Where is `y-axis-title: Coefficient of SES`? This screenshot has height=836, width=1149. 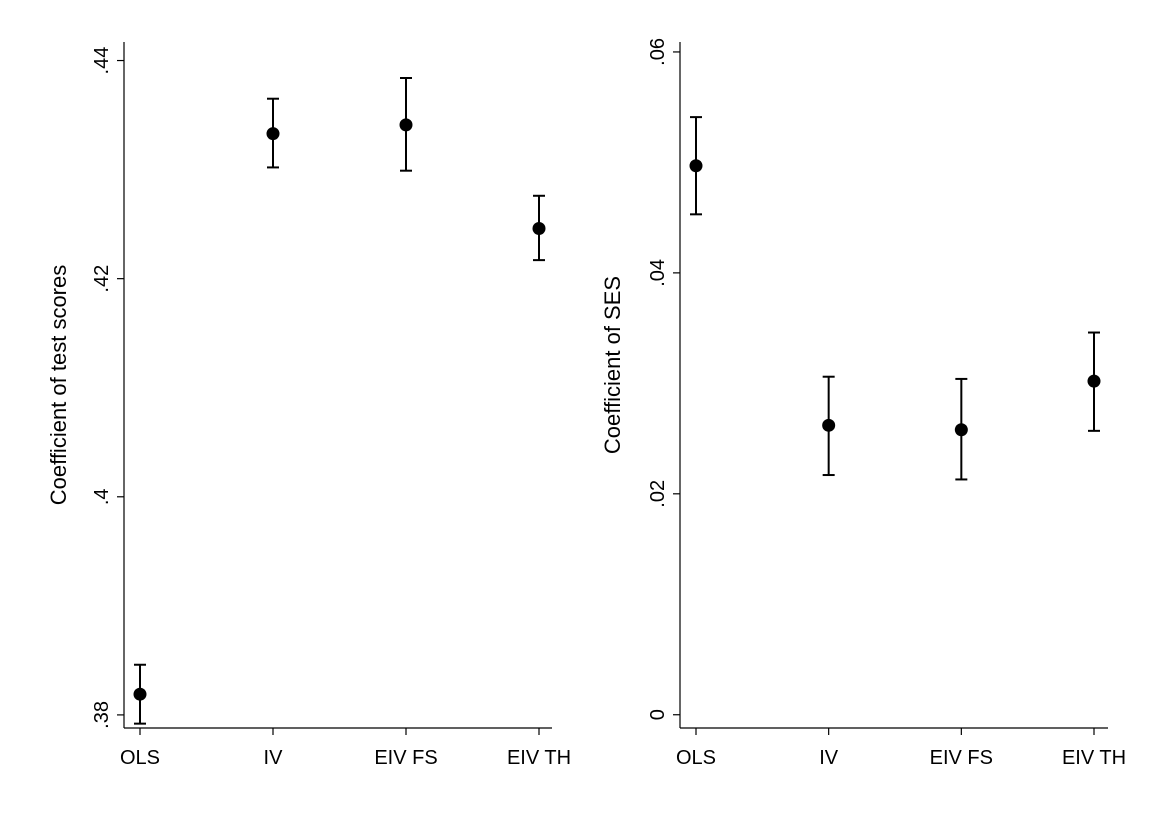
y-axis-title: Coefficient of SES is located at coordinates (612, 365).